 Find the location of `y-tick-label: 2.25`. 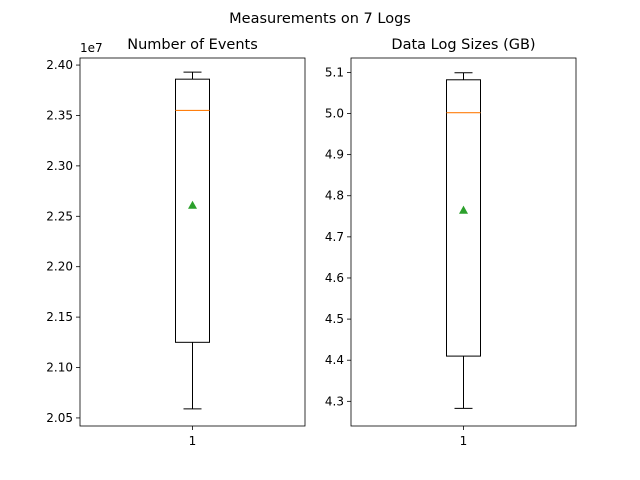

y-tick-label: 2.25 is located at coordinates (59, 216).